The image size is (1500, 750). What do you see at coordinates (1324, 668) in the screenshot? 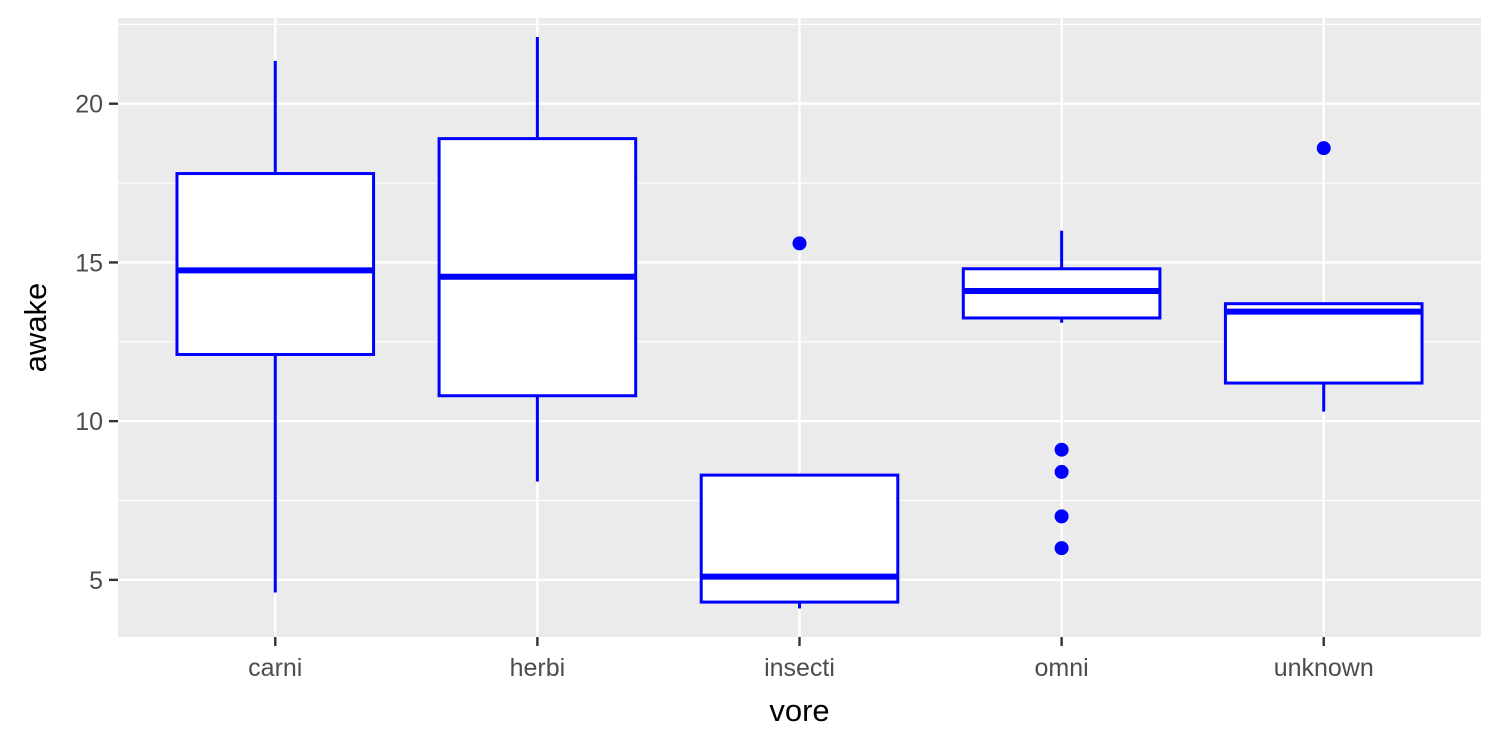
I see `x-tick-label: unknown` at bounding box center [1324, 668].